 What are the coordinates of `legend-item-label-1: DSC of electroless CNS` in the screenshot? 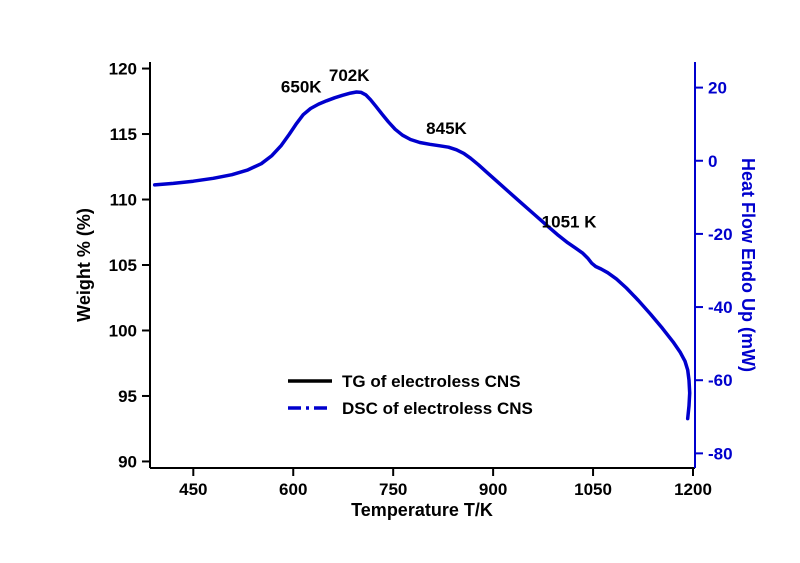 It's located at (437, 408).